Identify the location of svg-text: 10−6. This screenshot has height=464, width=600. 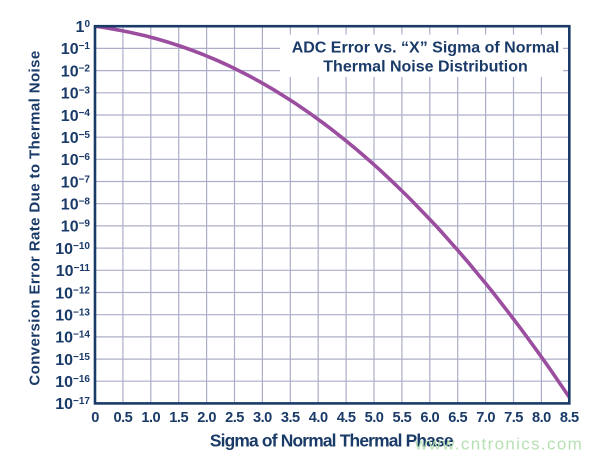
(76, 160).